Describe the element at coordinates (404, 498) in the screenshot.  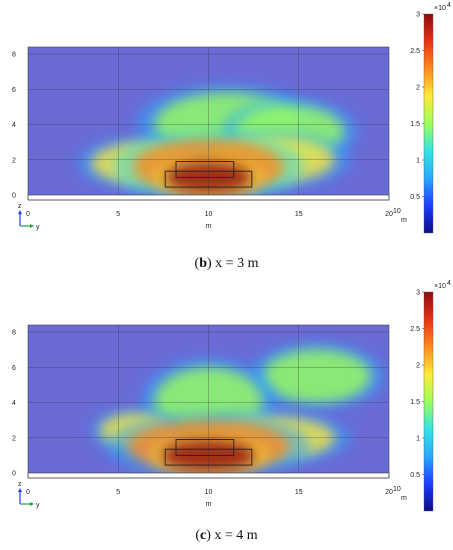
I see `x-axis-unit-c: m` at that location.